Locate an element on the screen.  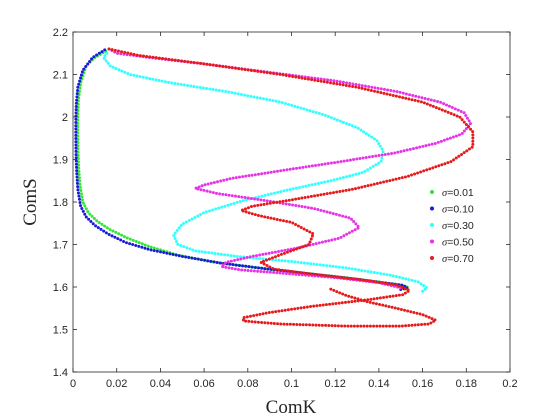
y-tick-label: 1.5 is located at coordinates (60, 331).